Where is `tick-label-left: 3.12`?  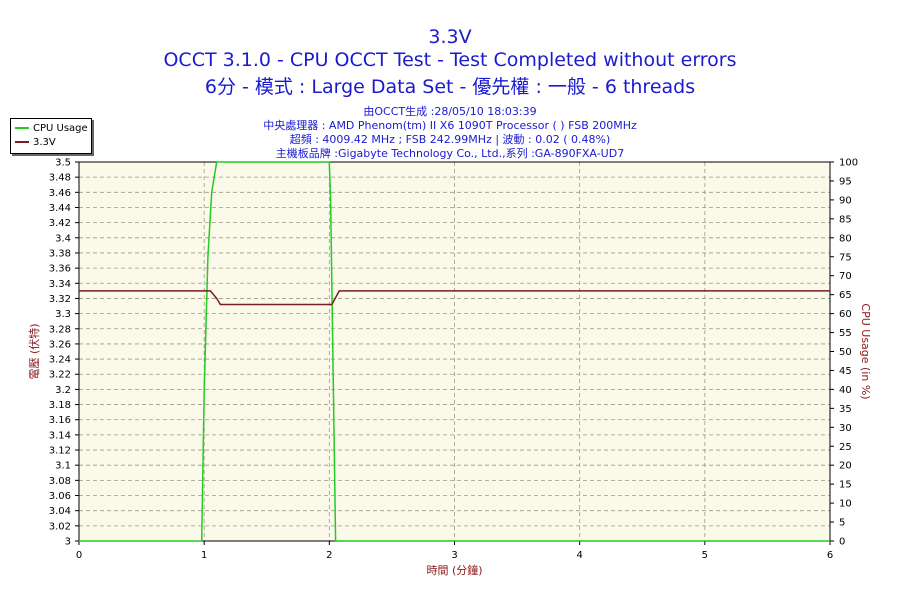 tick-label-left: 3.12 is located at coordinates (60, 451).